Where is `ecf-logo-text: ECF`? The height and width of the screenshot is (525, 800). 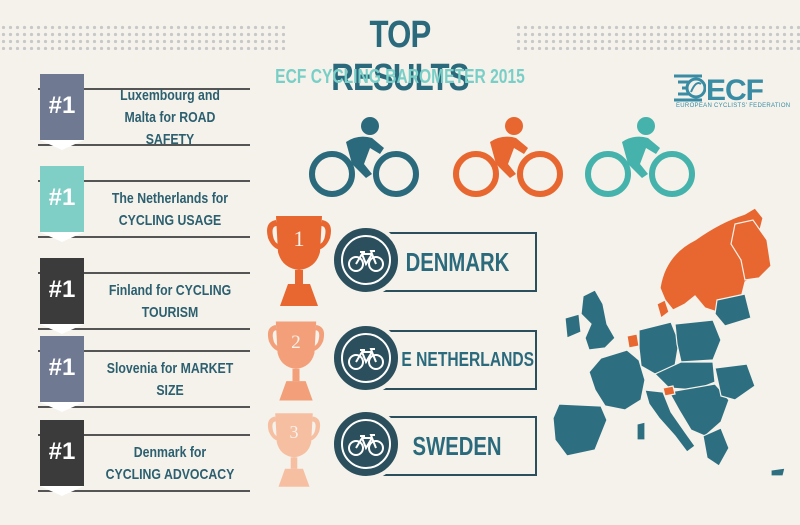
ecf-logo-text: ECF is located at coordinates (735, 90).